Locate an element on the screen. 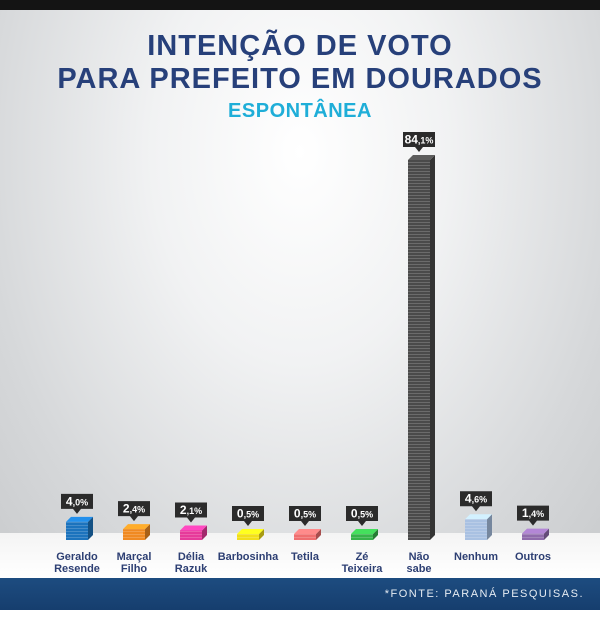 The image size is (600, 620). chart-floor is located at coordinates (300, 555).